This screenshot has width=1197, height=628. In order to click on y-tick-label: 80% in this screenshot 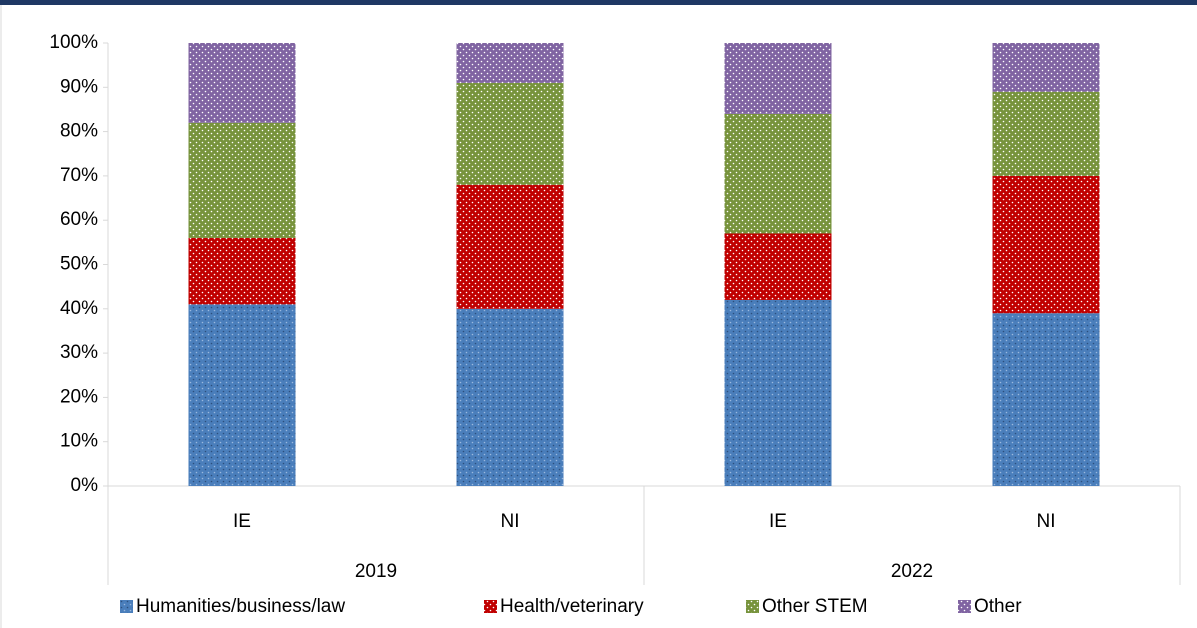, I will do `click(79, 131)`.